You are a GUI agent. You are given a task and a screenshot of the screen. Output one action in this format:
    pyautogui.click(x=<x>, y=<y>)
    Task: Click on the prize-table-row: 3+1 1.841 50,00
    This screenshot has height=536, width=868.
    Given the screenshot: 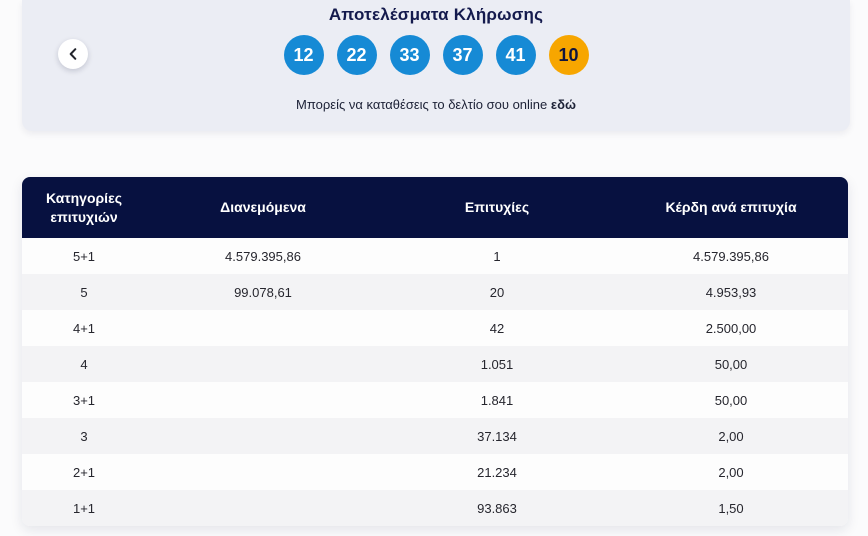 What is the action you would take?
    pyautogui.click(x=435, y=400)
    